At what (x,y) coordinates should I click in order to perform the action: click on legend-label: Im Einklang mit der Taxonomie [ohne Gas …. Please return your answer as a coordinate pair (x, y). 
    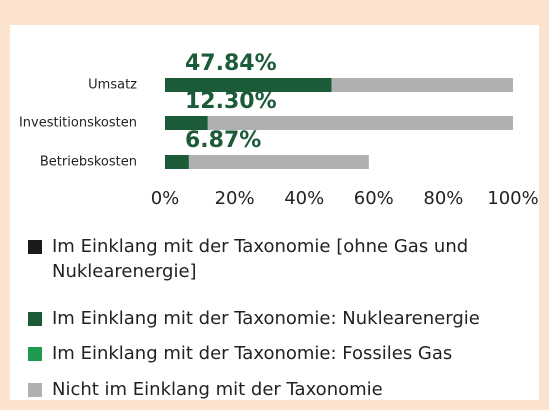
    Looking at the image, I should click on (260, 259).